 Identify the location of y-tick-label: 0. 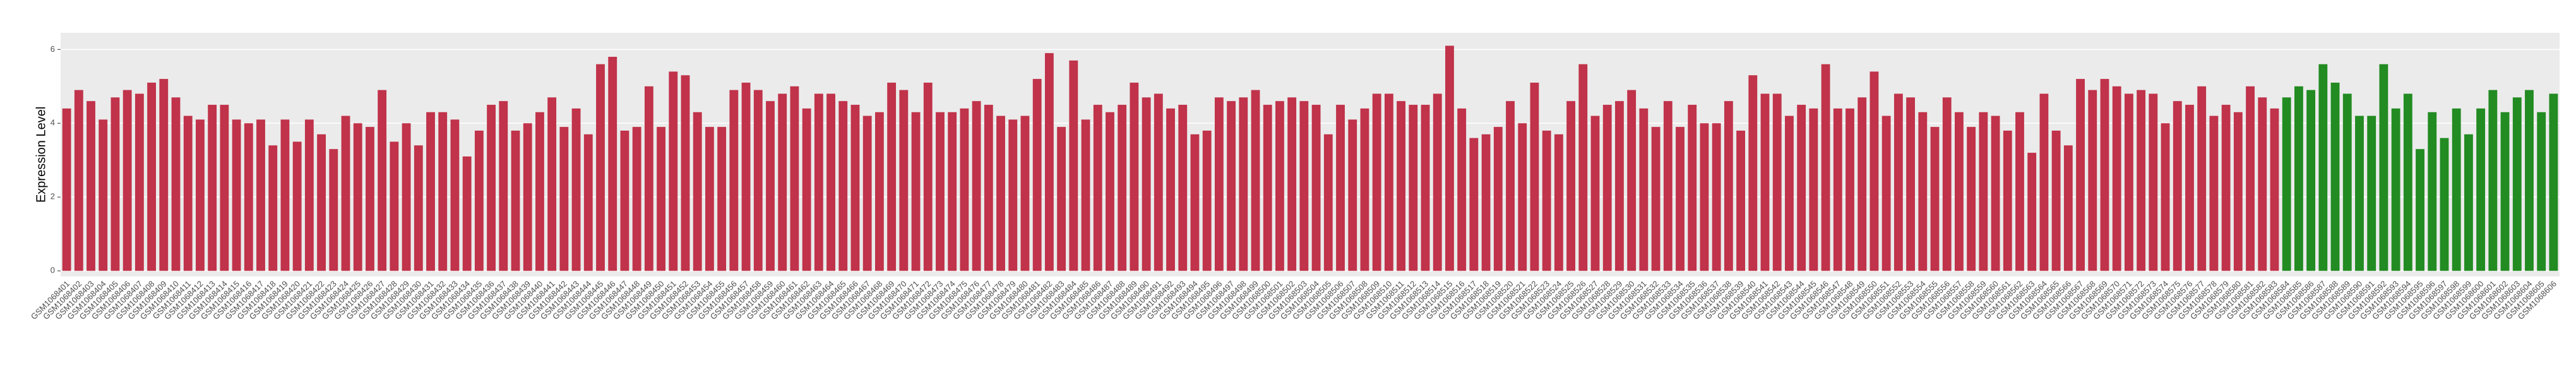
(53, 270).